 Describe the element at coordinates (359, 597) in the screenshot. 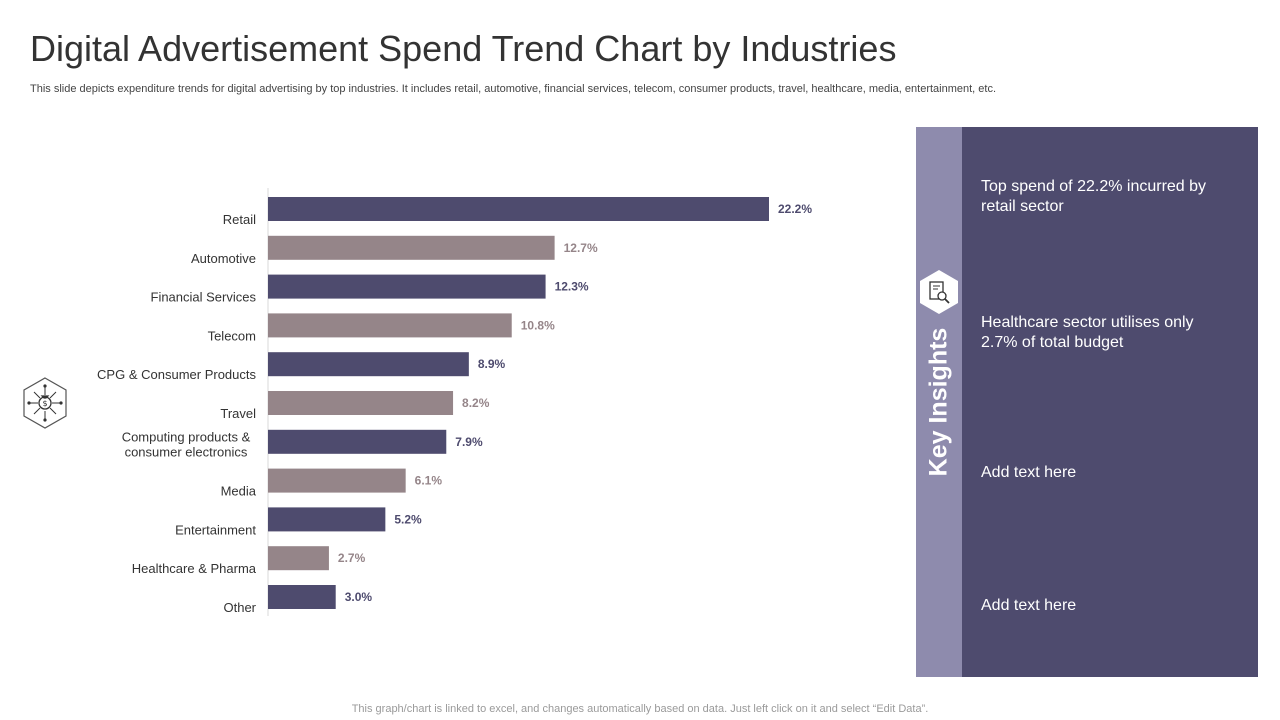

I see `bar-value-label: 3.0%` at that location.